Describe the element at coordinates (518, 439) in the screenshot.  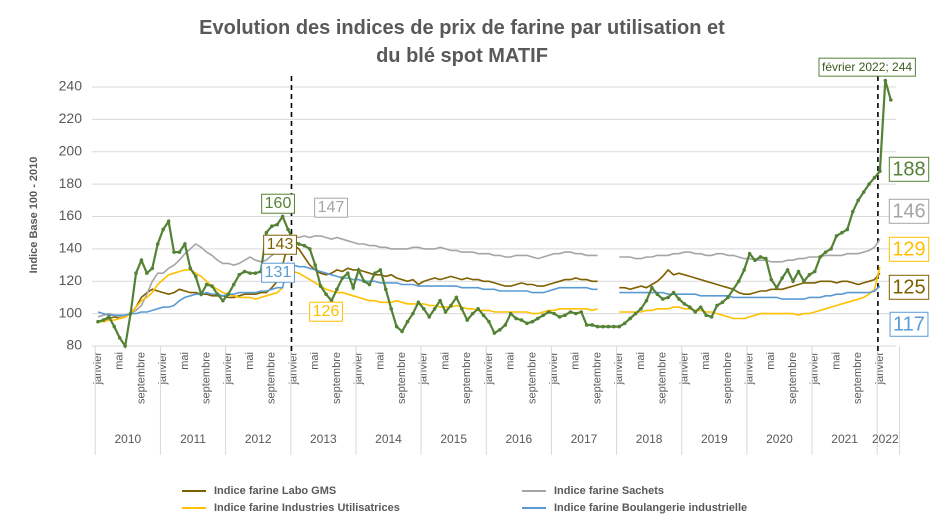
I see `year-label: 2016` at that location.